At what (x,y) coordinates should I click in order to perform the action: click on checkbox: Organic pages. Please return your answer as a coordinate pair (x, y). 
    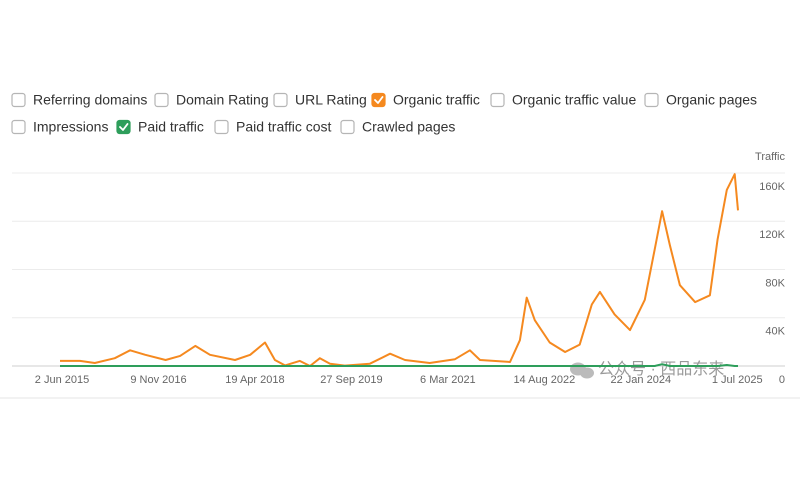
    Looking at the image, I should click on (700, 100).